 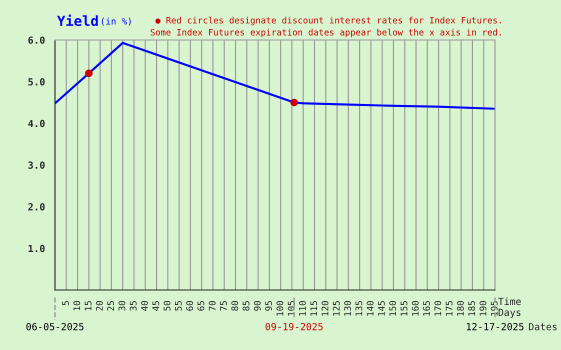 What do you see at coordinates (122, 306) in the screenshot?
I see `x-tick-label: 30` at bounding box center [122, 306].